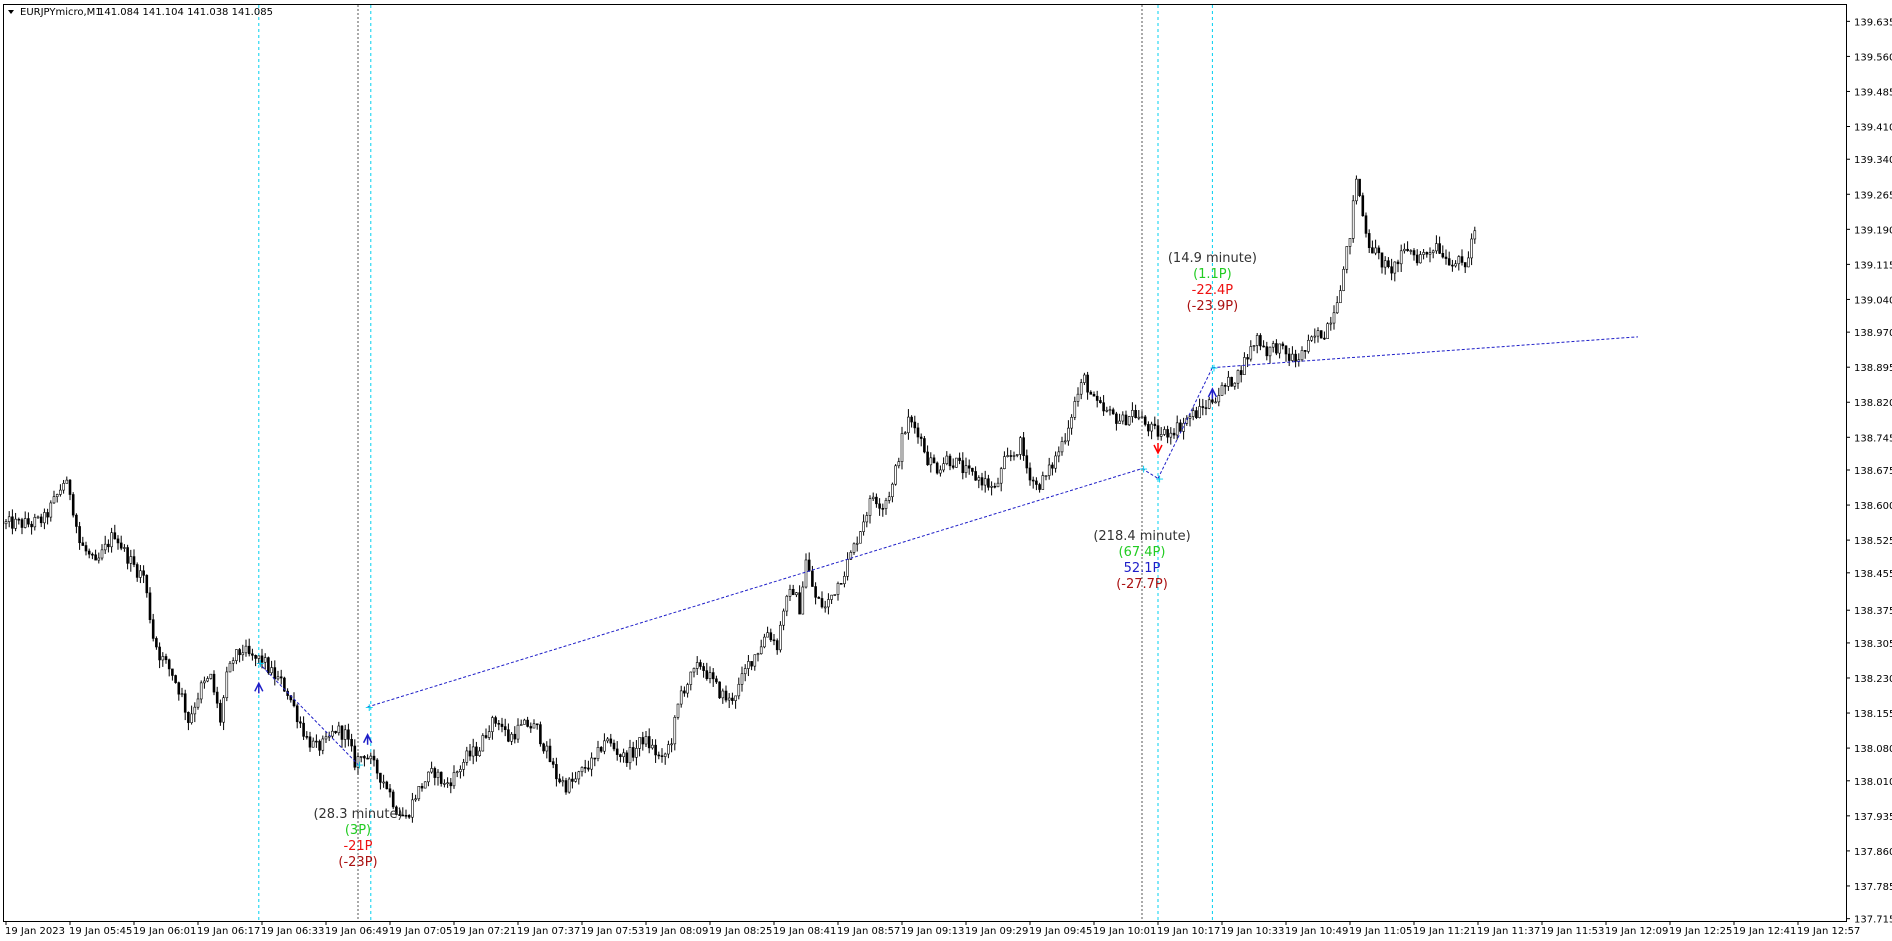  What do you see at coordinates (11, 12) in the screenshot?
I see `caret-down-icon` at bounding box center [11, 12].